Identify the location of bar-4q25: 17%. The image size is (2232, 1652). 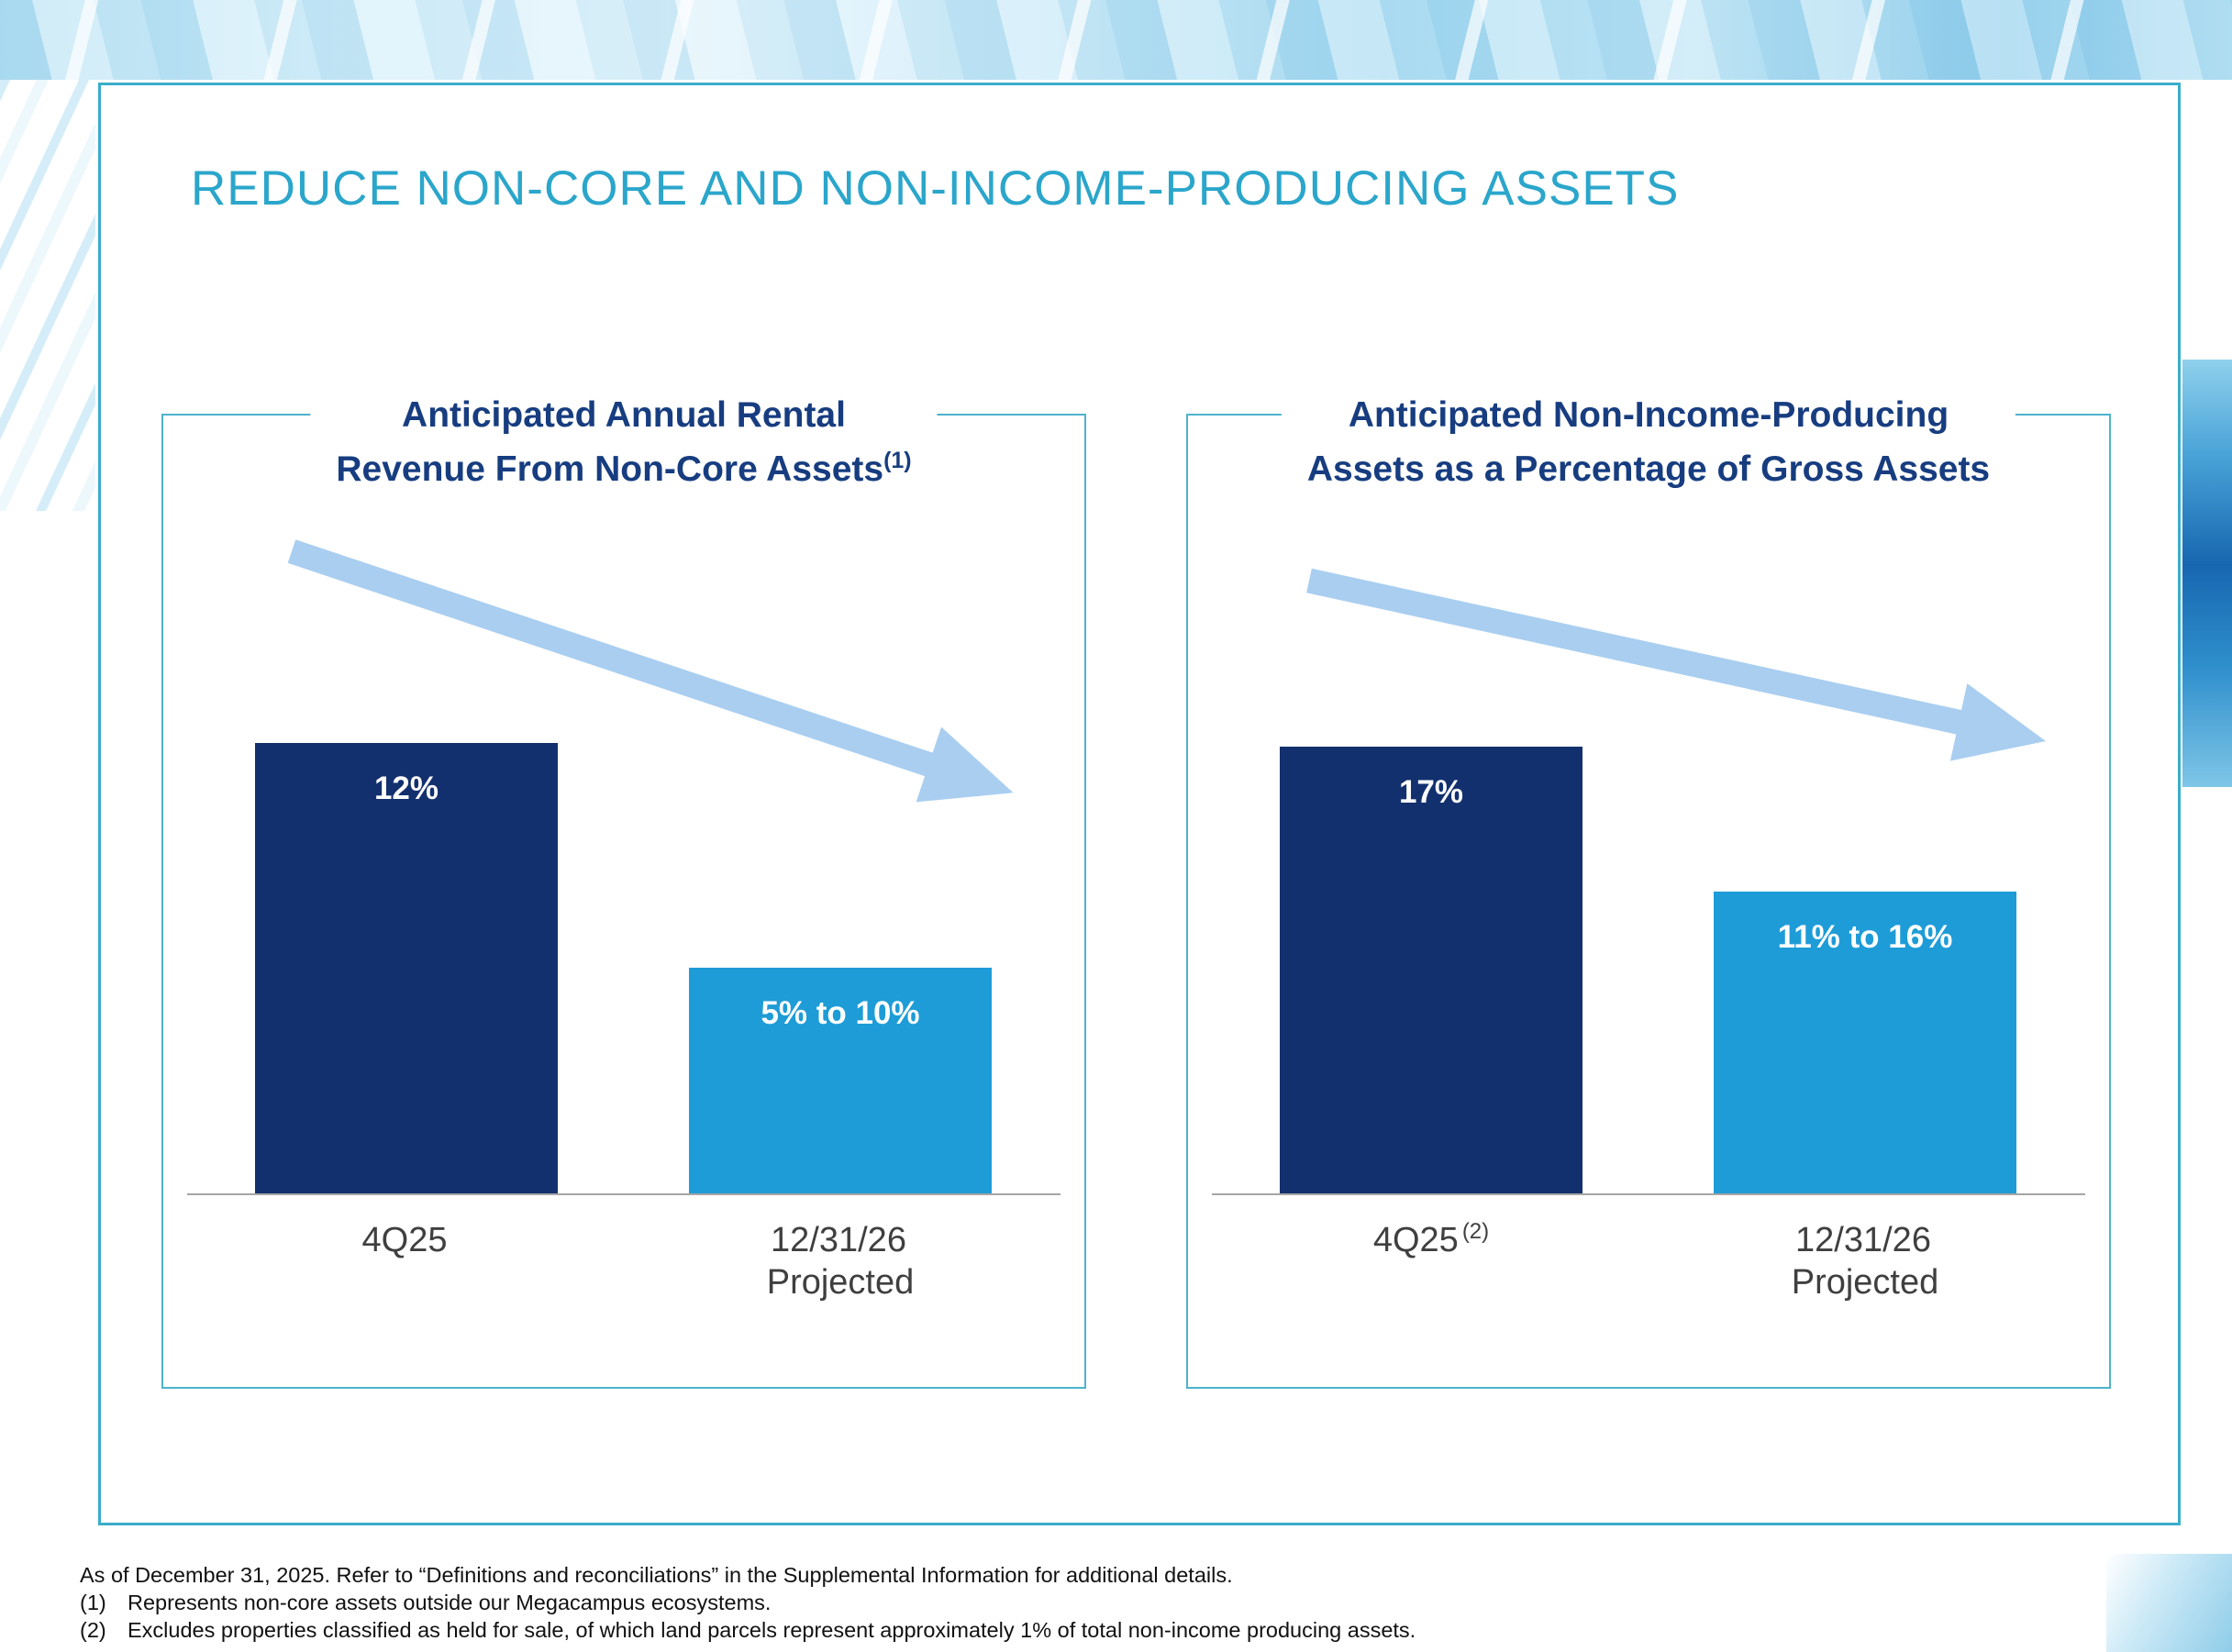
(1431, 970).